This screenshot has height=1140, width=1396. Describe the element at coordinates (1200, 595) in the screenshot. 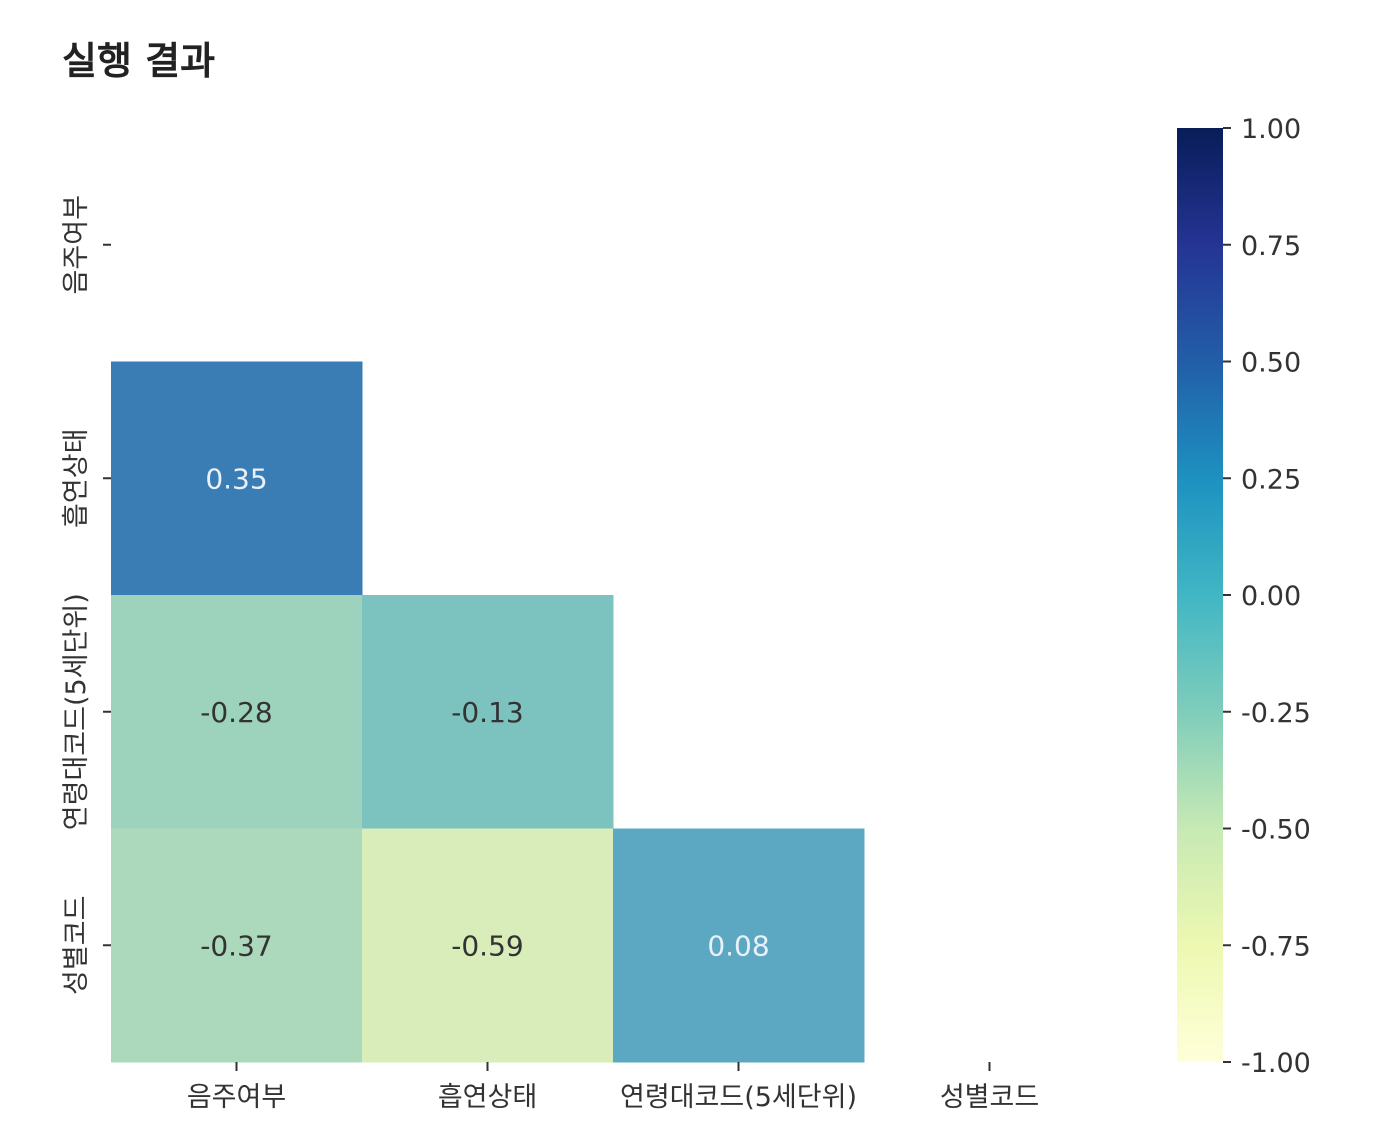

I see `colorbar-gradient` at that location.